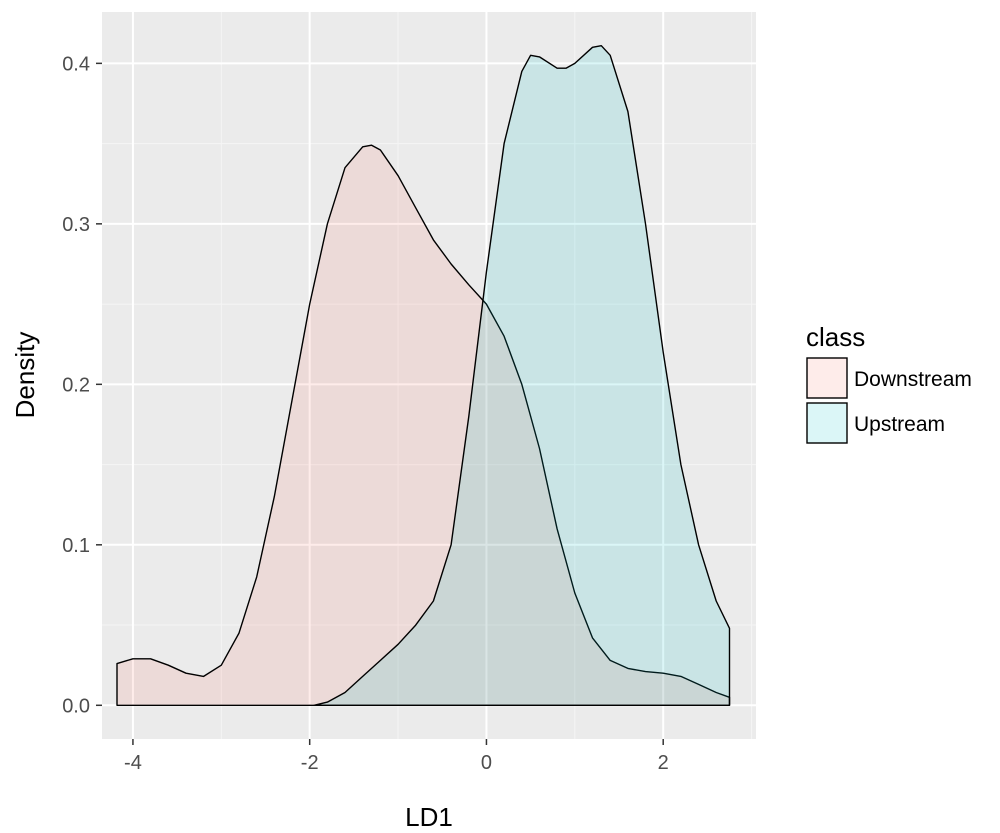 The height and width of the screenshot is (833, 1000). What do you see at coordinates (889, 400) in the screenshot?
I see `legend-items: Downstream Upstream` at bounding box center [889, 400].